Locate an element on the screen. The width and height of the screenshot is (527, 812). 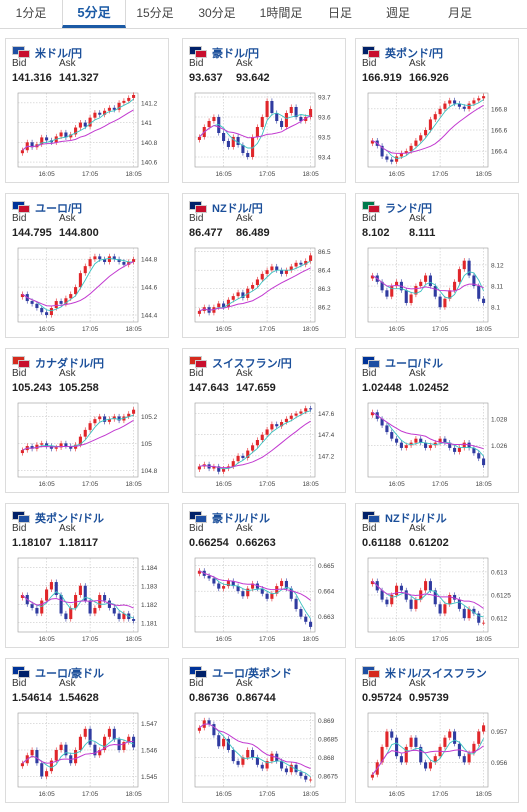
tab-1: 1分足 is located at coordinates (31, 13).